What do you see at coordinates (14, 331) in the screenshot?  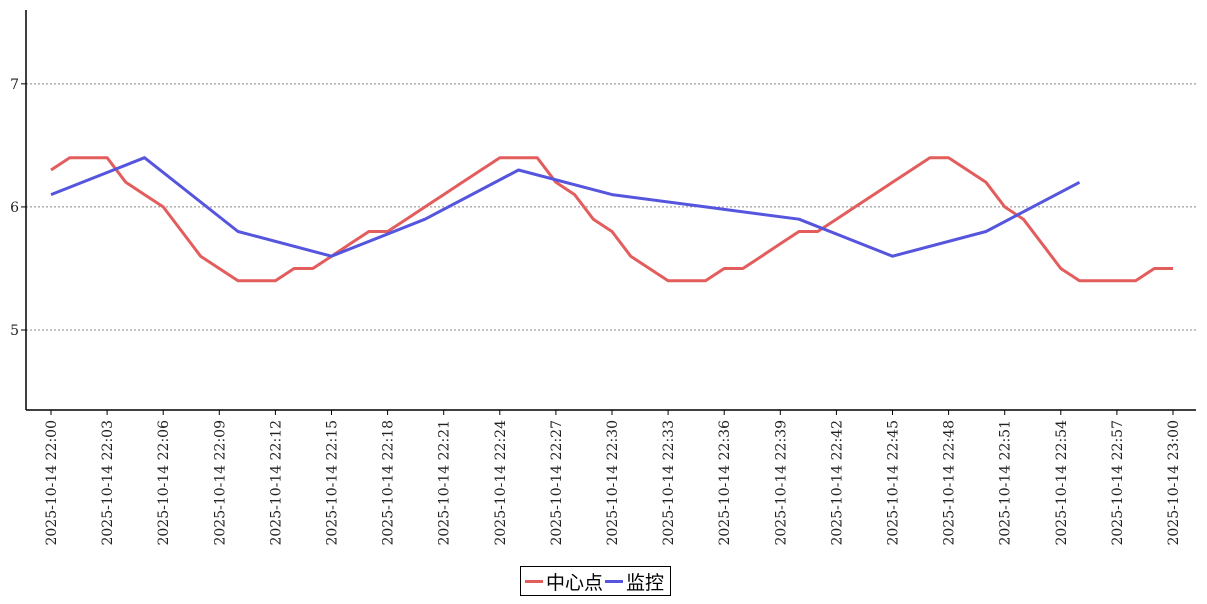 I see `y-tick-label: 5` at bounding box center [14, 331].